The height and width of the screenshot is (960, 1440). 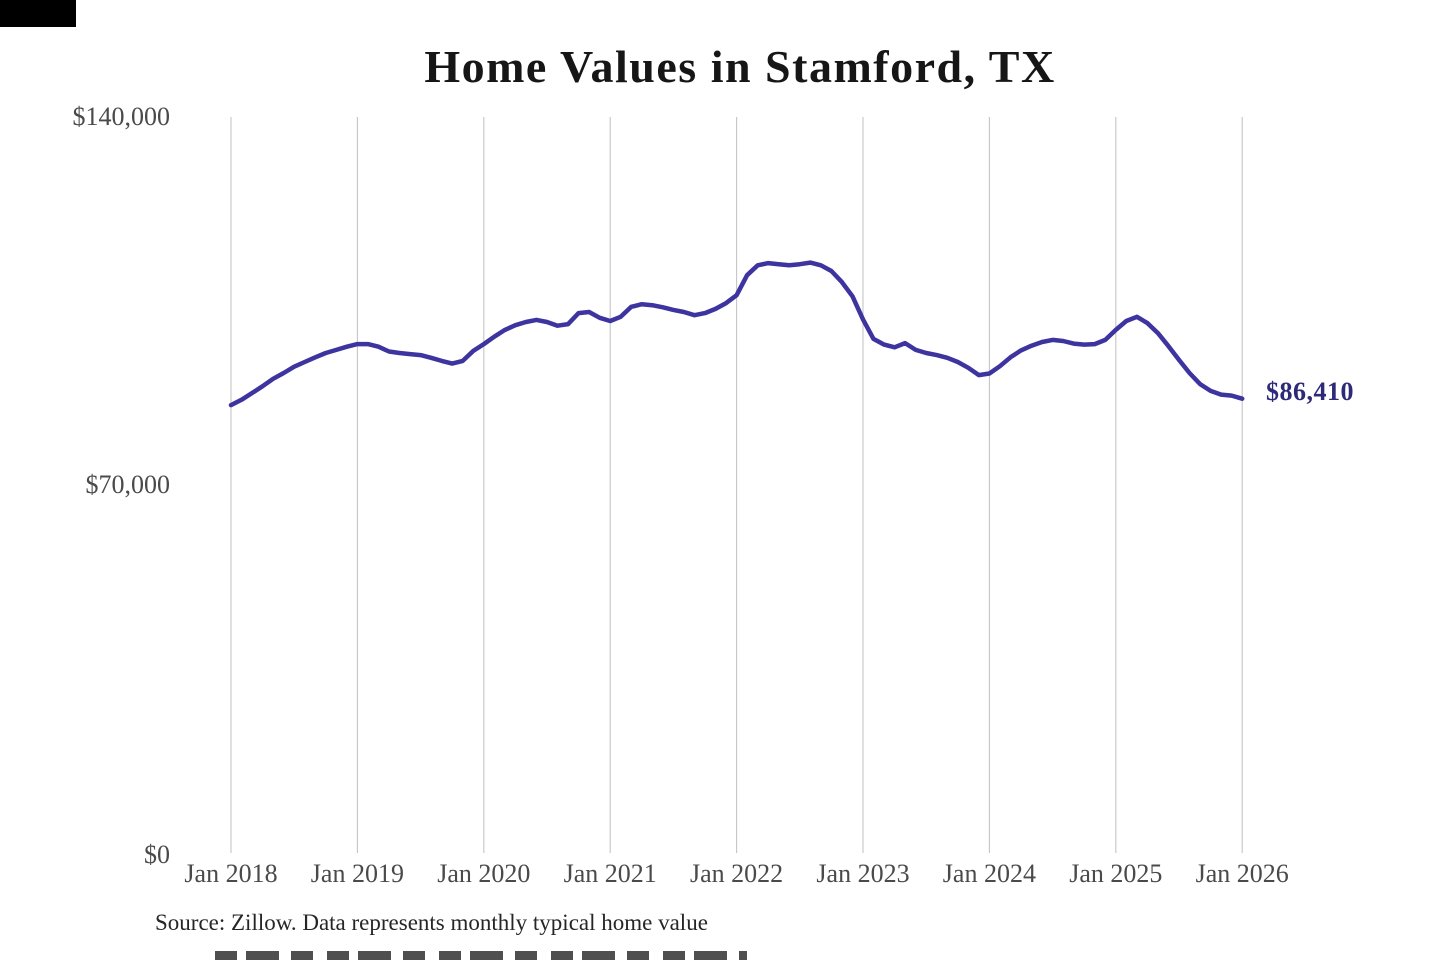 I want to click on cutoff-text-fragment, so click(x=481, y=955).